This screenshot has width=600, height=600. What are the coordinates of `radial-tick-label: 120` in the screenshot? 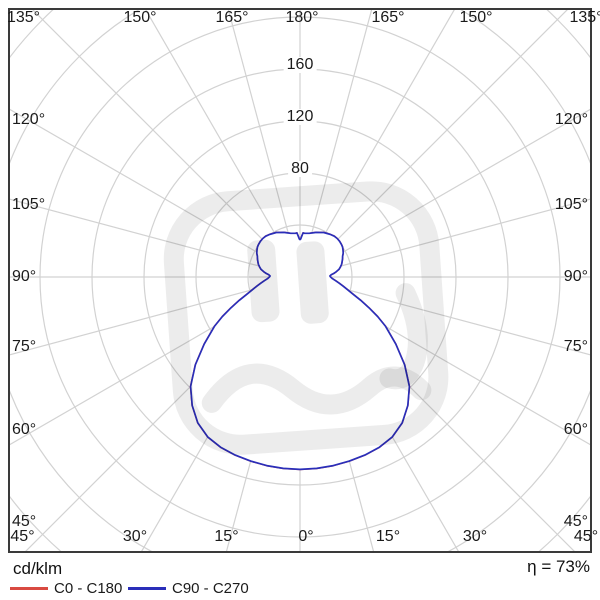 It's located at (300, 117).